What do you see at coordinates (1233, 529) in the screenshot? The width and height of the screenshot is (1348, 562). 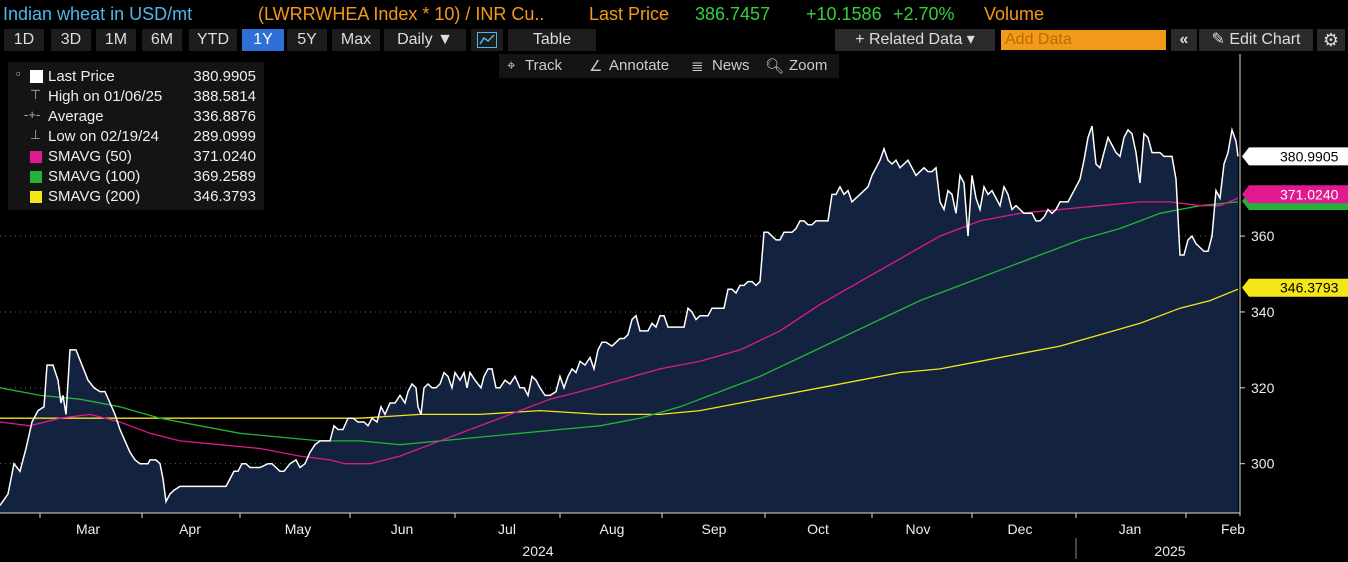 I see `x-tick-label: Feb` at bounding box center [1233, 529].